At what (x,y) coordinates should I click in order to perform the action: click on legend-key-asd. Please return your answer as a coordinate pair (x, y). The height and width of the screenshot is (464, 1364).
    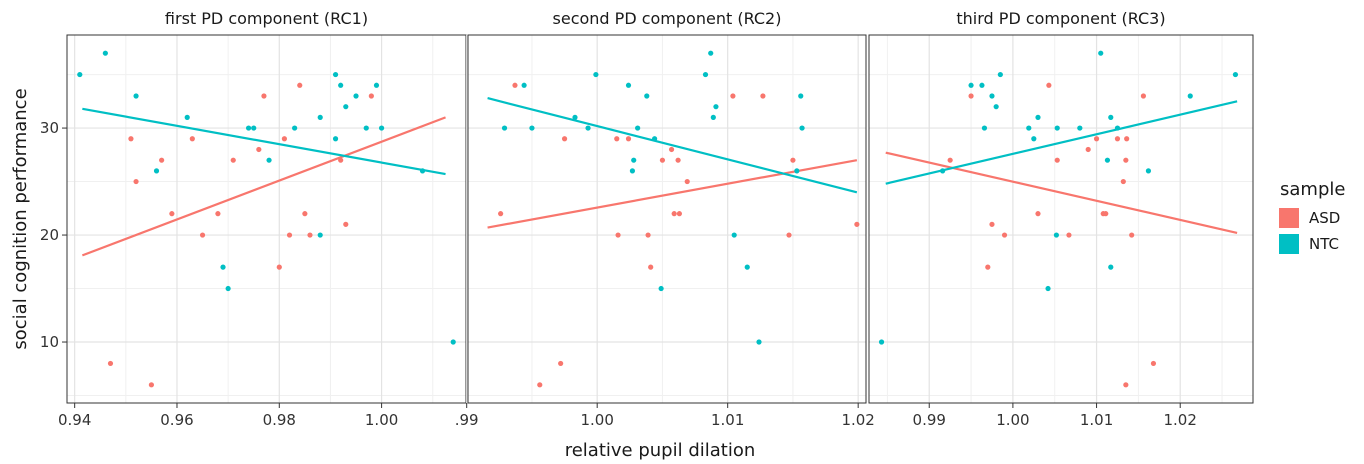
    Looking at the image, I should click on (1289, 218).